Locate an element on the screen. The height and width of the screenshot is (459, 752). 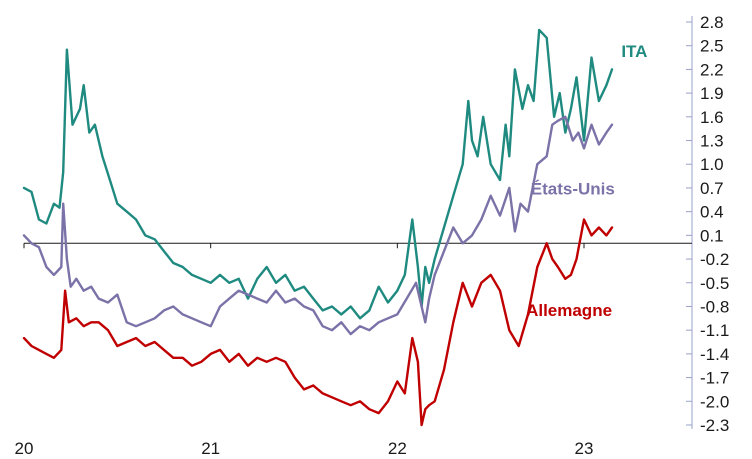
series-label-0: ITA is located at coordinates (634, 51).